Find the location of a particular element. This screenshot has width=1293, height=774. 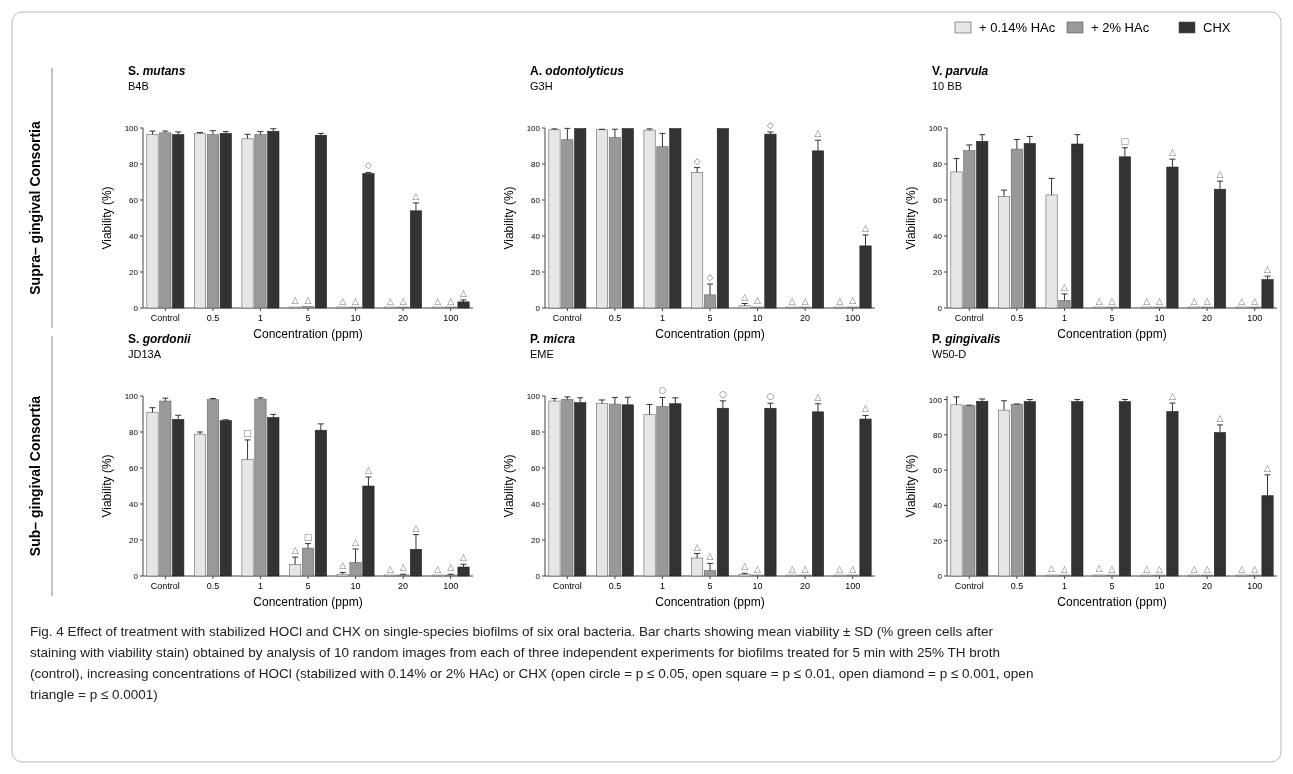

chart-title: P. gingivalis is located at coordinates (966, 339).